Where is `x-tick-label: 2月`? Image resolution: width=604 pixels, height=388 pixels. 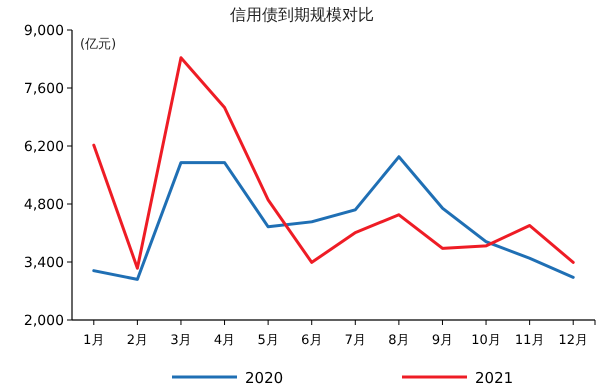
x-tick-label: 2月 is located at coordinates (137, 340).